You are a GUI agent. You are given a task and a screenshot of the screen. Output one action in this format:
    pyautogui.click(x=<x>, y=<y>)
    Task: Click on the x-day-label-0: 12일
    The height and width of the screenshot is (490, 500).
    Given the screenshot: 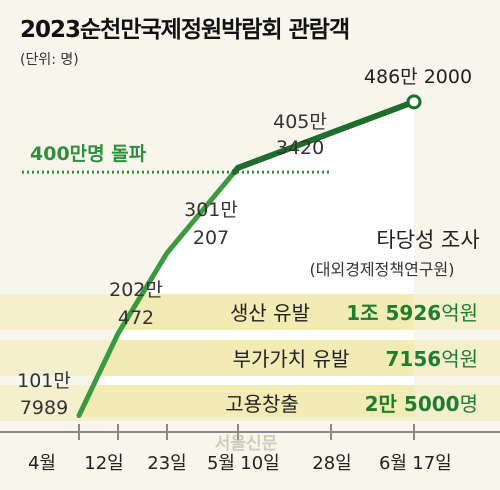 What is the action you would take?
    pyautogui.click(x=103, y=463)
    